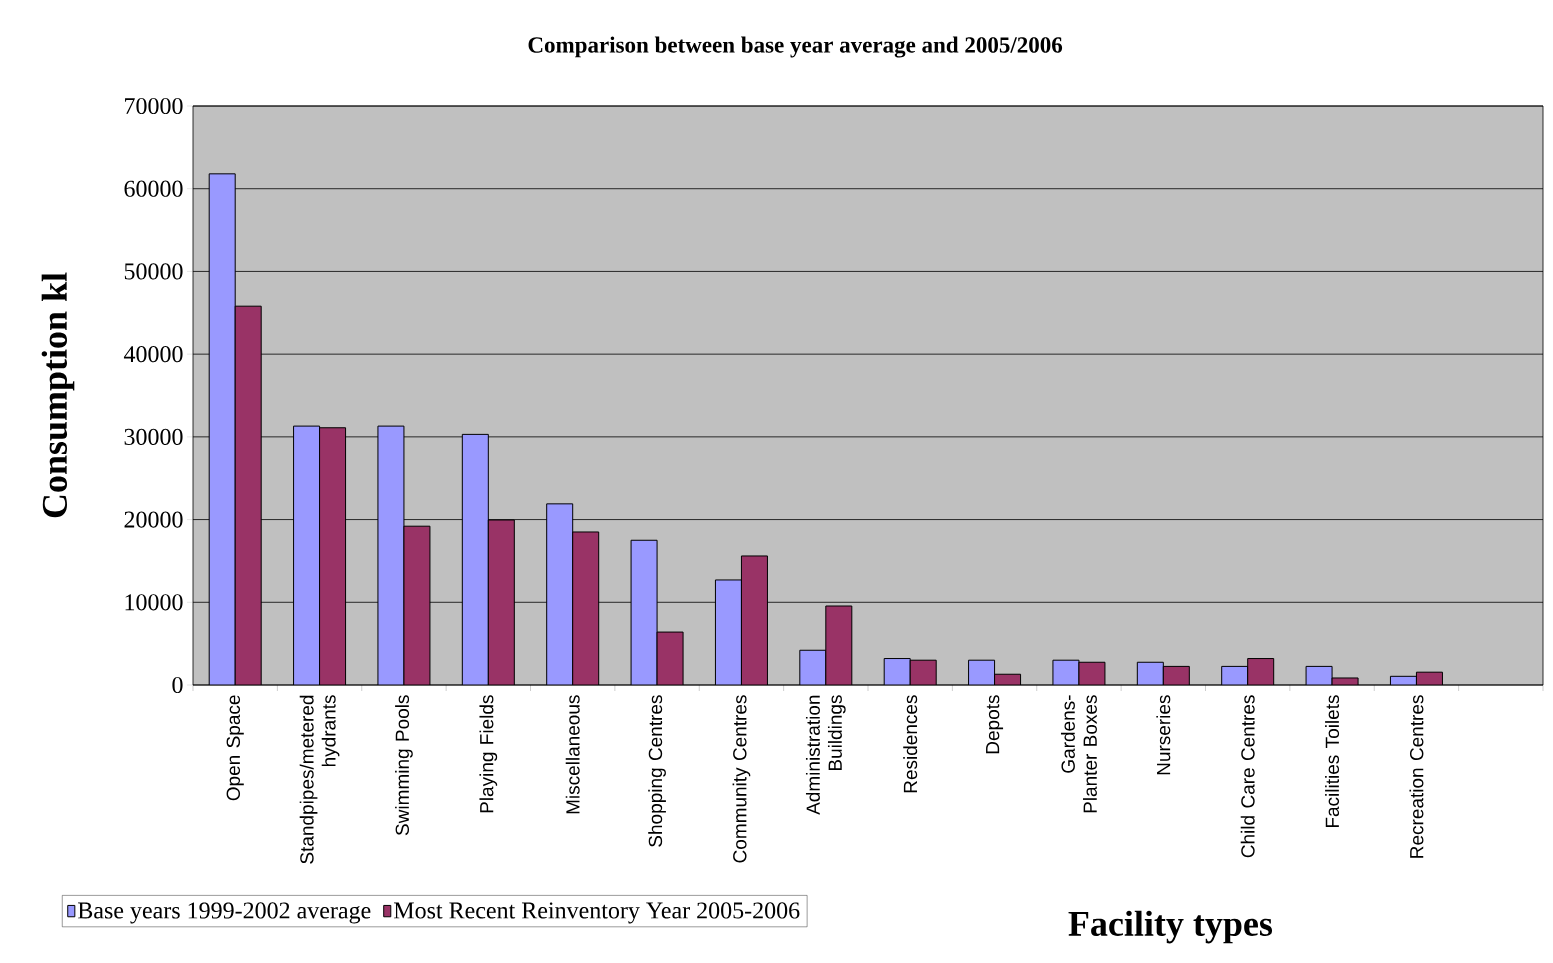 The height and width of the screenshot is (963, 1553). Describe the element at coordinates (404, 765) in the screenshot. I see `x-tick-label: Swimming Pools` at that location.